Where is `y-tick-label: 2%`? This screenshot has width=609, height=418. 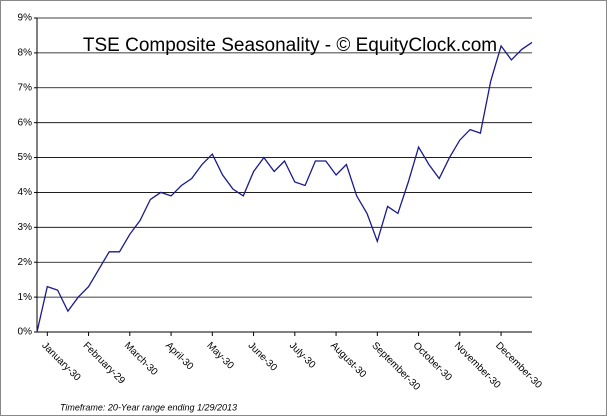 y-tick-label: 2% is located at coordinates (25, 262).